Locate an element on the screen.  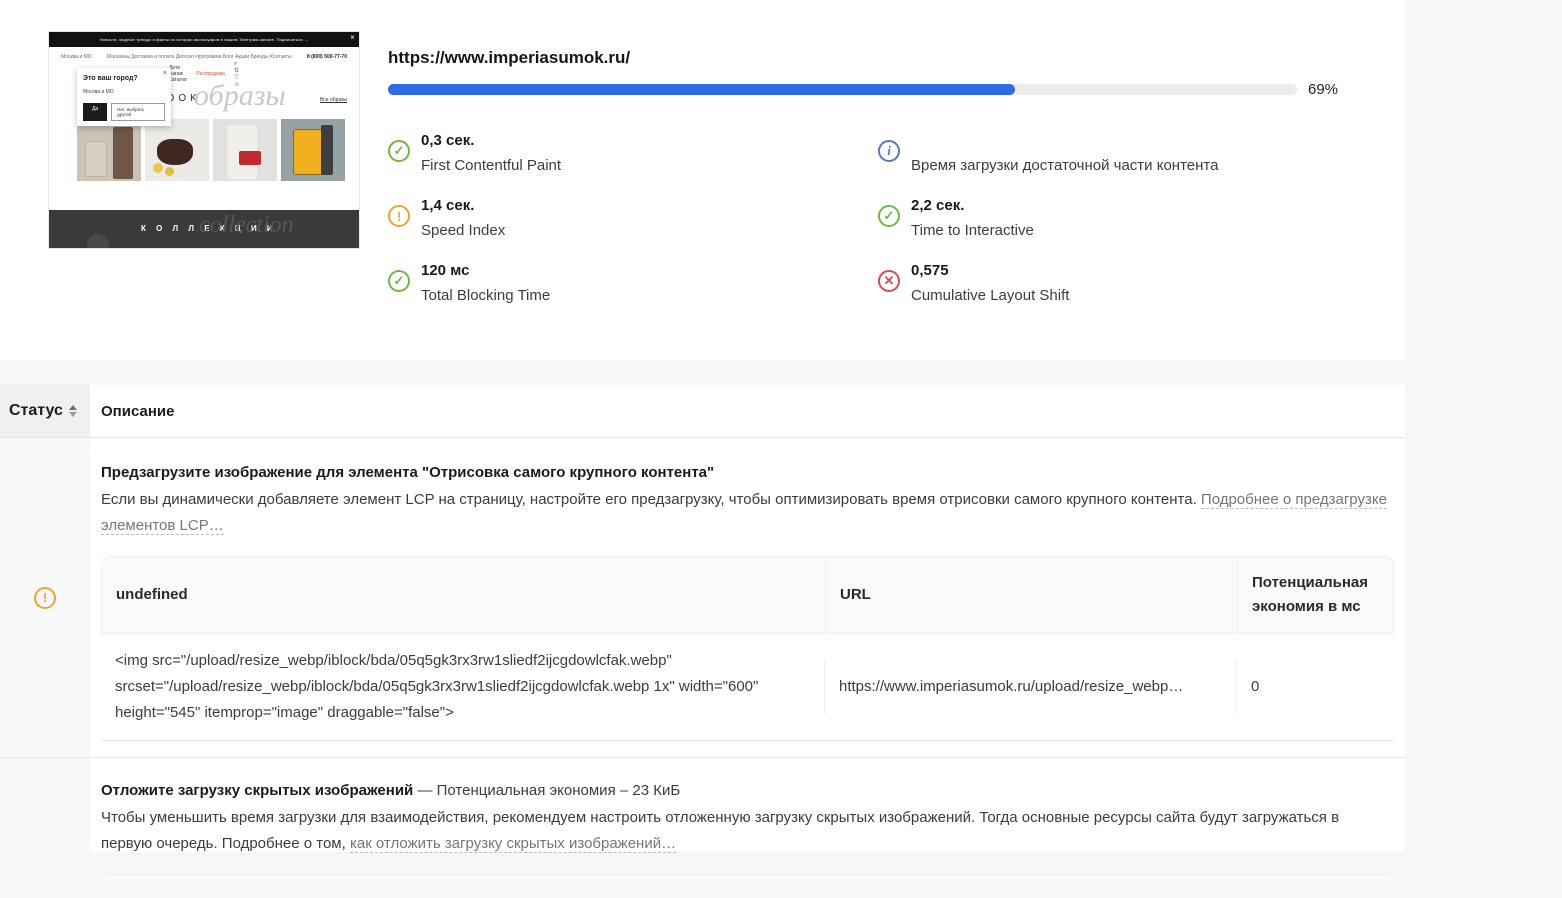
thumb-hero-look: LOOK is located at coordinates (179, 98).